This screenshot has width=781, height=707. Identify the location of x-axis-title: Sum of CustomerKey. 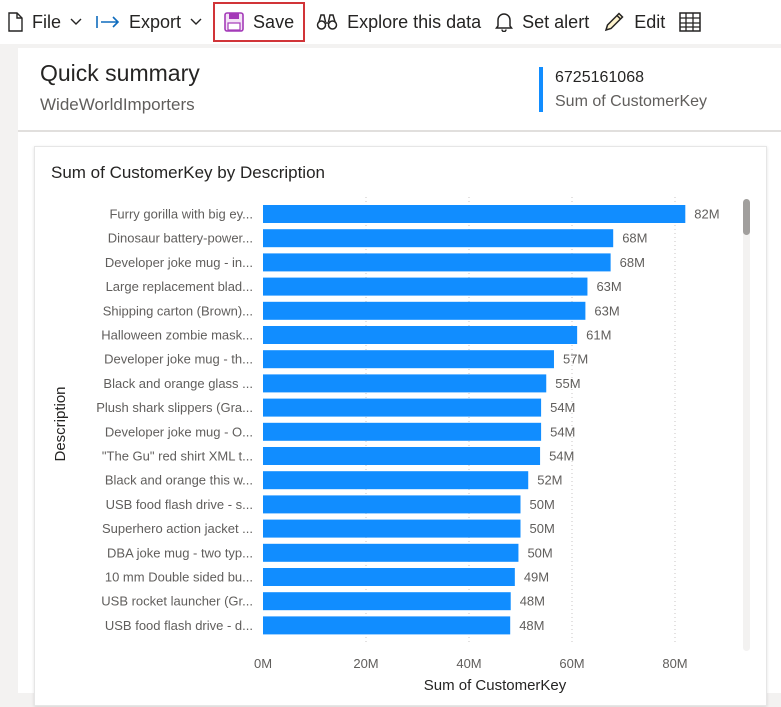
(495, 685).